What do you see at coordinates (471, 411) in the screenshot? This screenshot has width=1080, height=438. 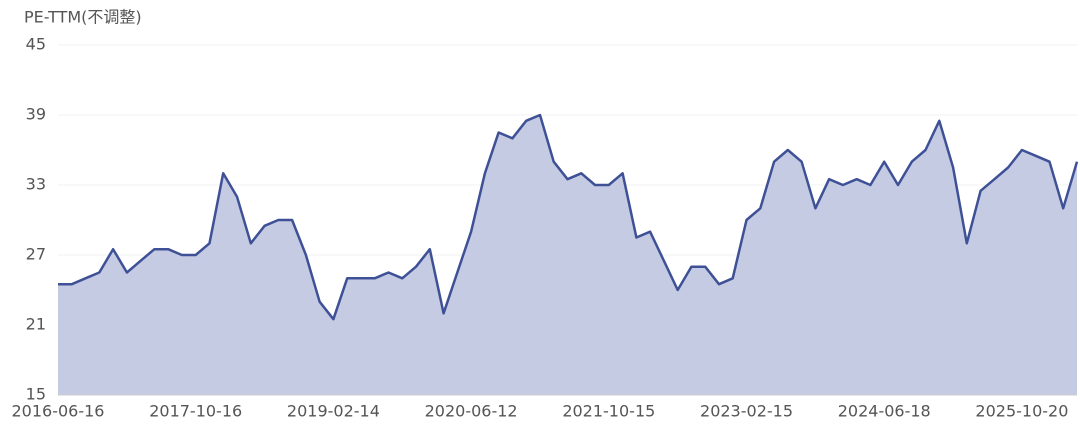 I see `x-tick-label: 2020-06-12` at bounding box center [471, 411].